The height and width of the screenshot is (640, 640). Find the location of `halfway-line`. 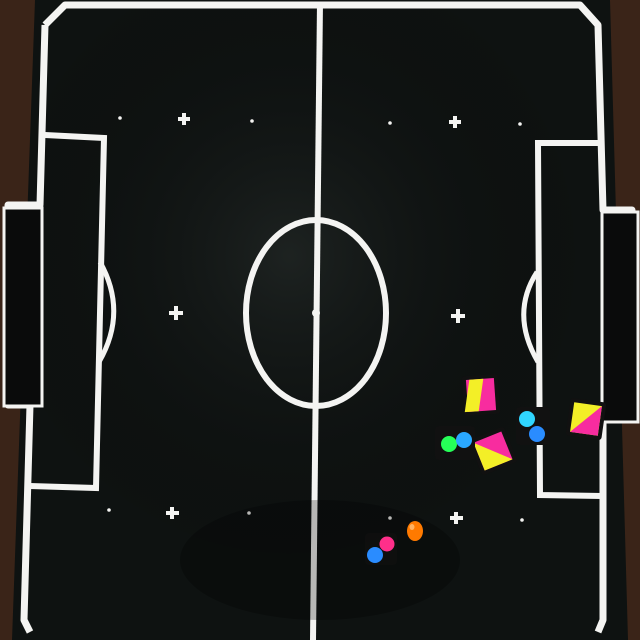

halfway-line is located at coordinates (316, 320).